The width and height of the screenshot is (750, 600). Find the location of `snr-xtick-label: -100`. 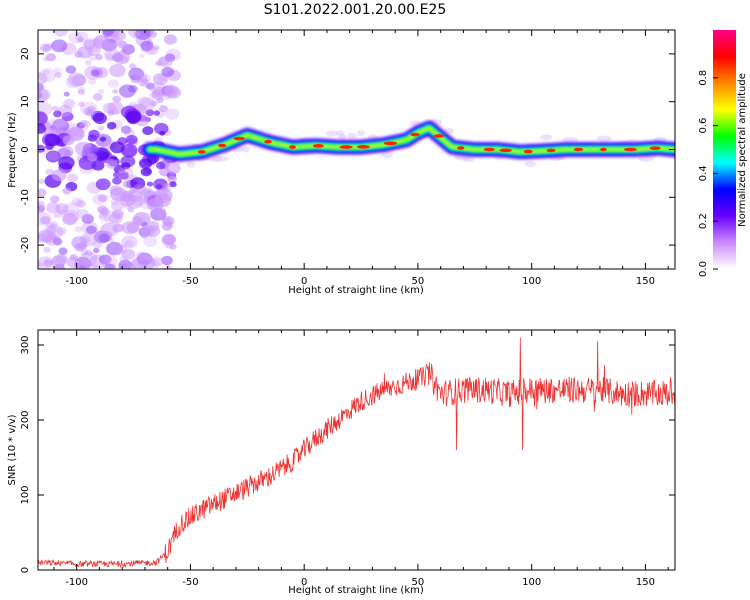

snr-xtick-label: -100 is located at coordinates (76, 582).